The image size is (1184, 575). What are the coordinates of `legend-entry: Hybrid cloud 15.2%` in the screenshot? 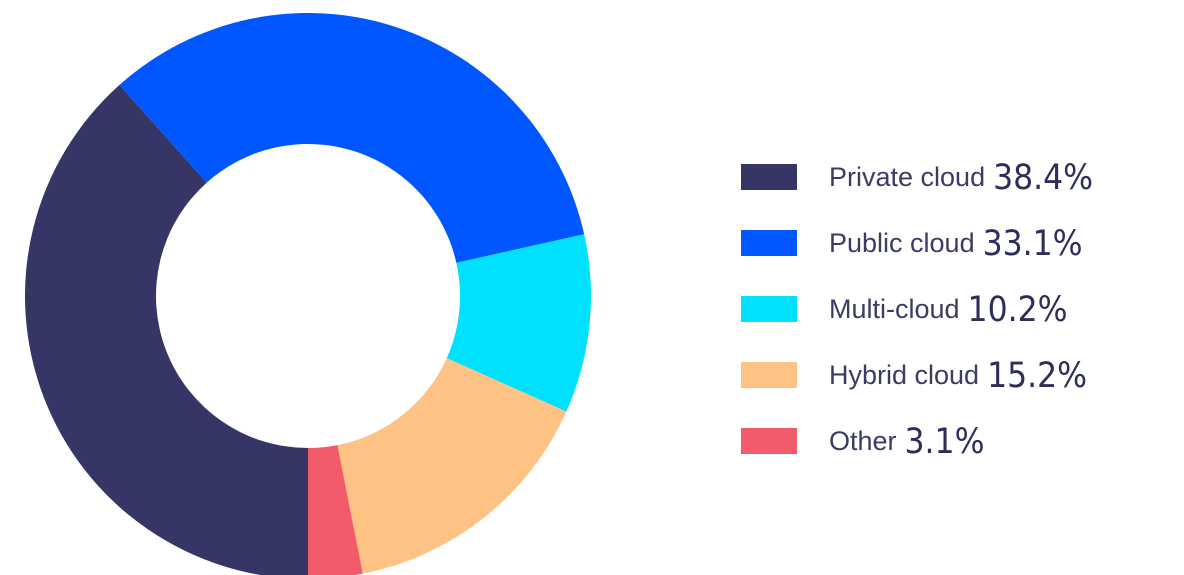 It's located at (958, 376).